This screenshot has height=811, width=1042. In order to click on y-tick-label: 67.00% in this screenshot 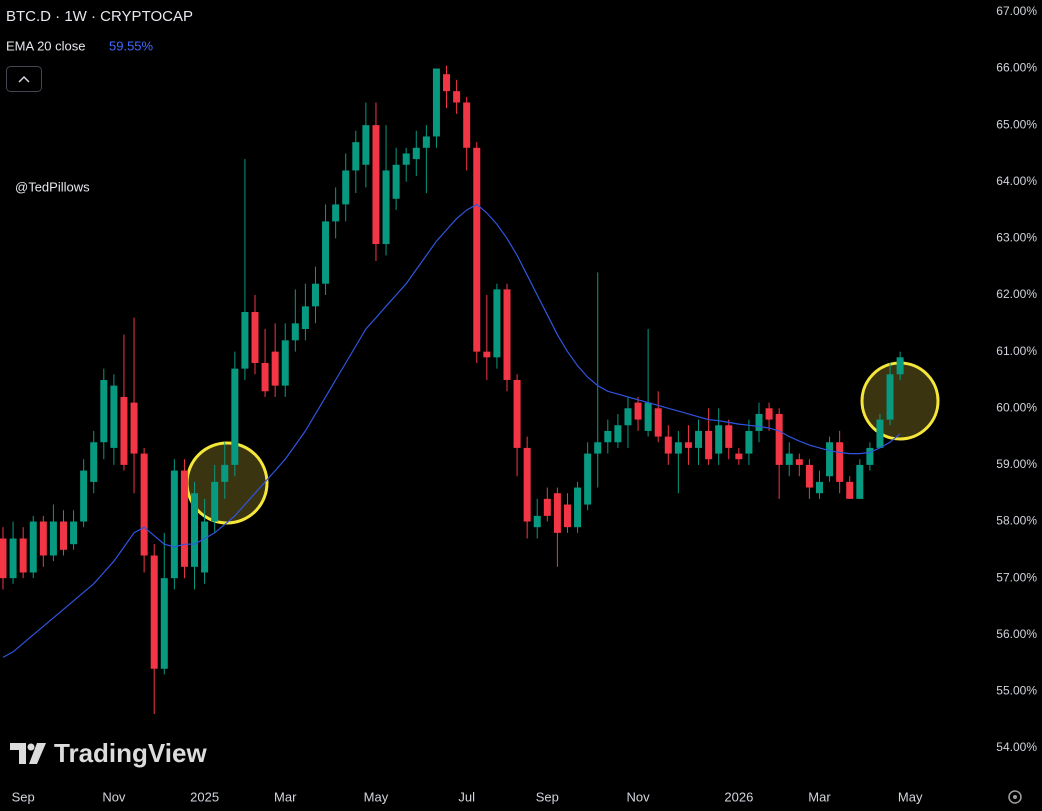, I will do `click(1016, 11)`.